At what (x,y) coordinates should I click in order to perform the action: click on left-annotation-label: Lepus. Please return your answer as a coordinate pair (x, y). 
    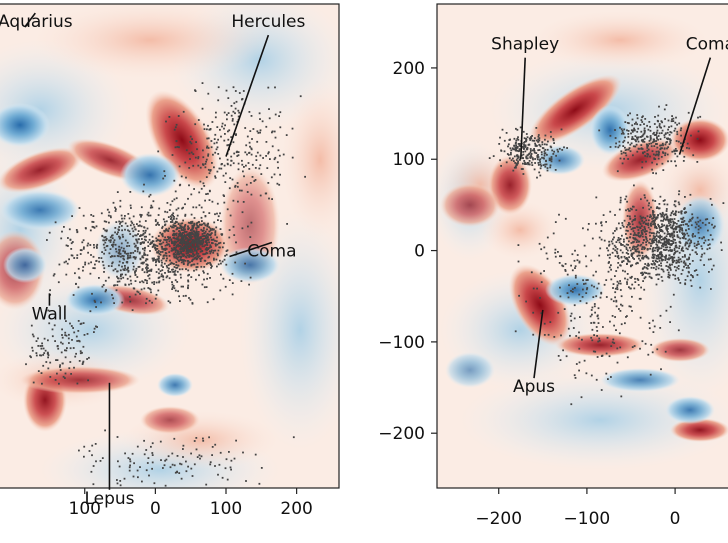
    Looking at the image, I should click on (109, 499).